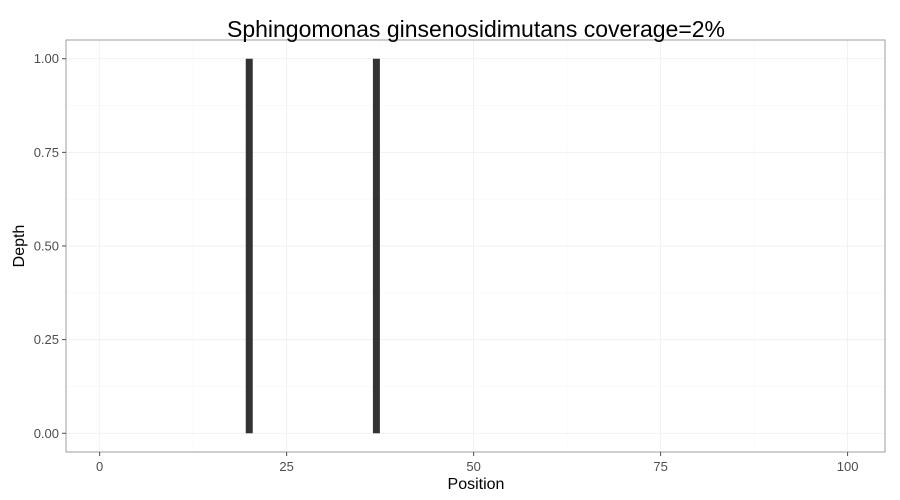 The image size is (900, 500). Describe the element at coordinates (660, 466) in the screenshot. I see `x-tick-label: 75` at that location.